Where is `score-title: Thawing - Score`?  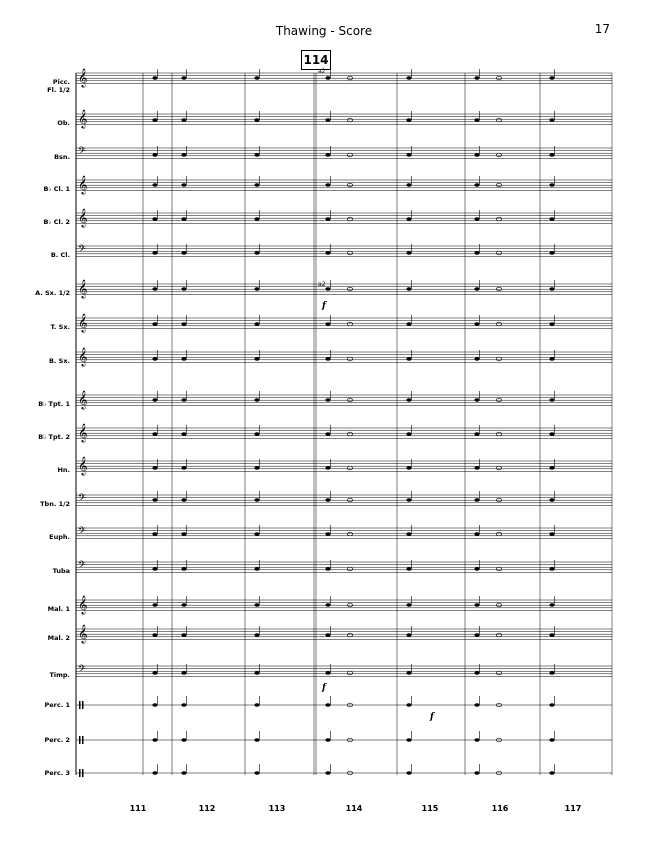
score-title: Thawing - Score is located at coordinates (324, 31).